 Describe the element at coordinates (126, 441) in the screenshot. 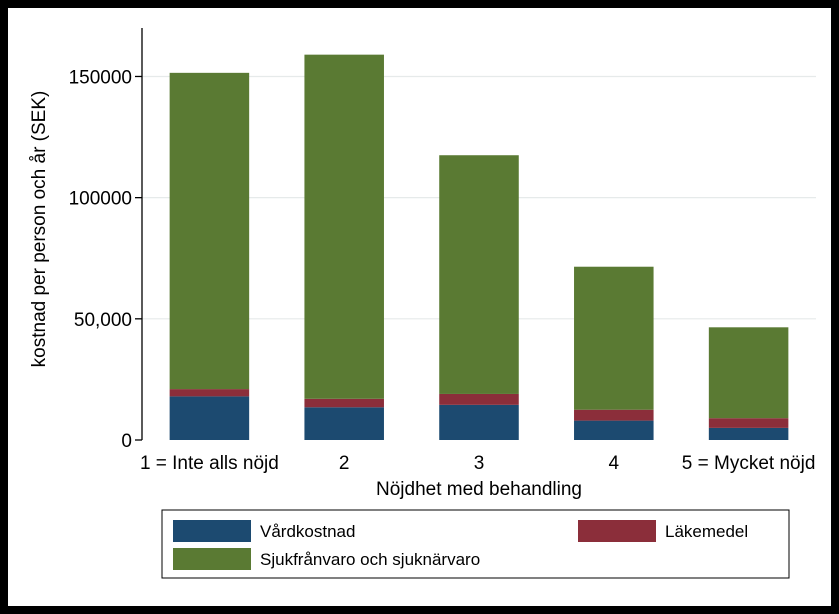

I see `y-tick-label: 0` at that location.